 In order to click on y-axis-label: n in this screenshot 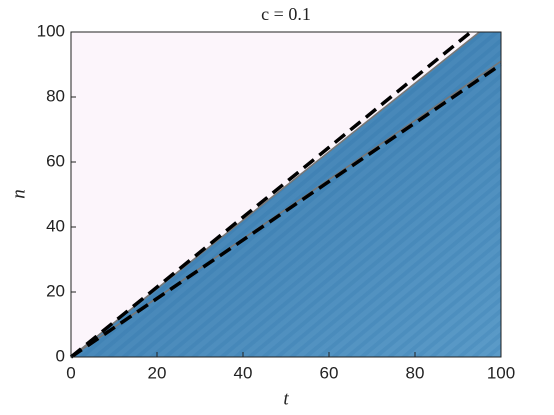, I will do `click(18, 194)`.